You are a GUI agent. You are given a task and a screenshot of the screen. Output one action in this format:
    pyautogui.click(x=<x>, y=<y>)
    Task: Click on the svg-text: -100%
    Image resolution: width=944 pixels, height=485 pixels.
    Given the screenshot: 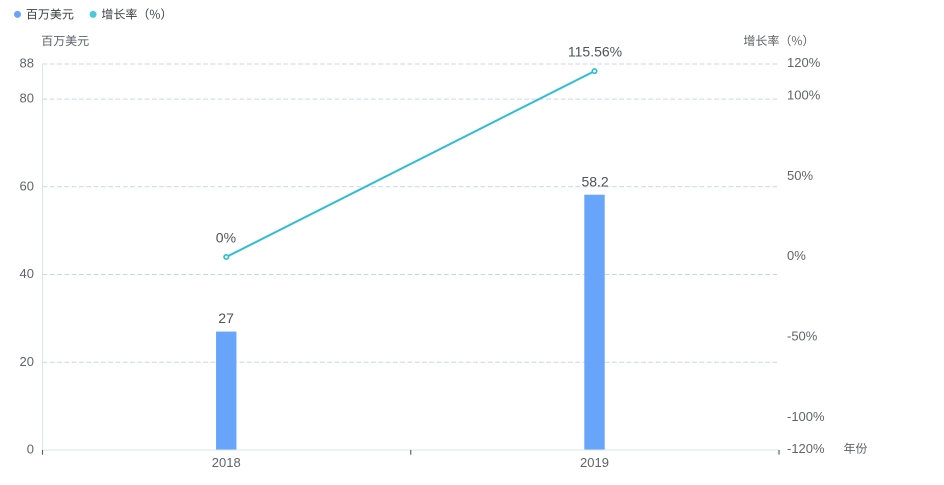 What is the action you would take?
    pyautogui.click(x=806, y=416)
    